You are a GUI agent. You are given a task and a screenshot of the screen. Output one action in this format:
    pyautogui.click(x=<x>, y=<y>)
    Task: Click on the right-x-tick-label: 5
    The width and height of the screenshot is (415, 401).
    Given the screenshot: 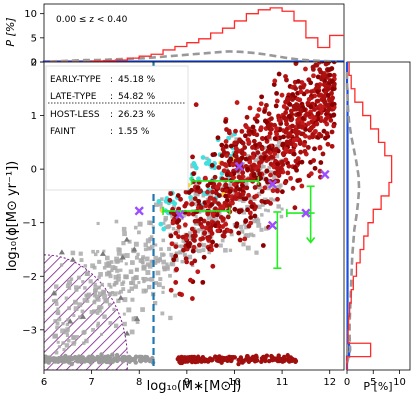 What is the action you would take?
    pyautogui.click(x=373, y=382)
    